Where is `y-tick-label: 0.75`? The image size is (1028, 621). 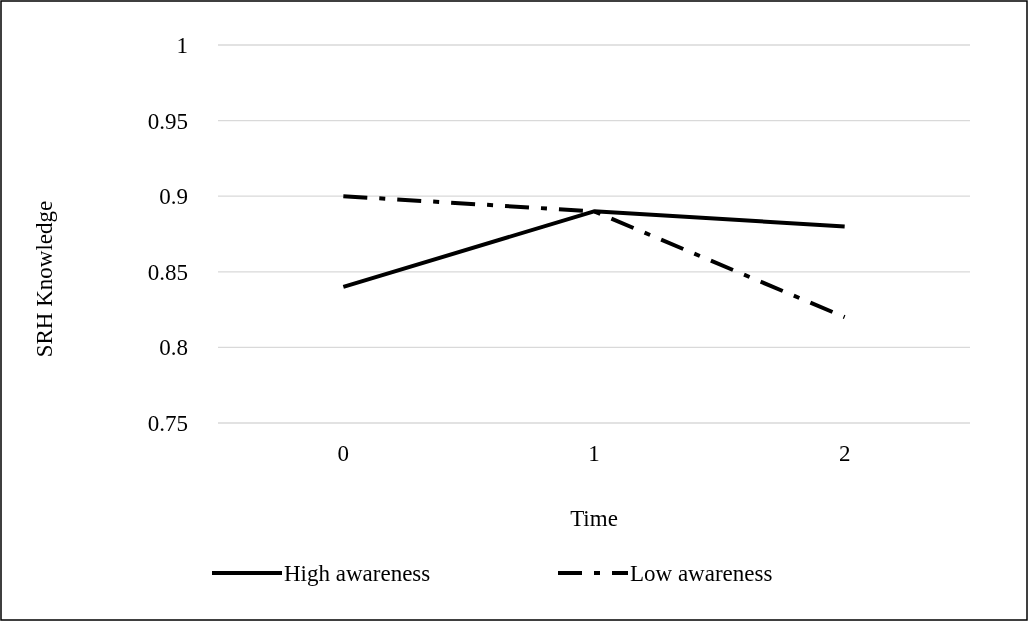 y-tick-label: 0.75 is located at coordinates (167, 424).